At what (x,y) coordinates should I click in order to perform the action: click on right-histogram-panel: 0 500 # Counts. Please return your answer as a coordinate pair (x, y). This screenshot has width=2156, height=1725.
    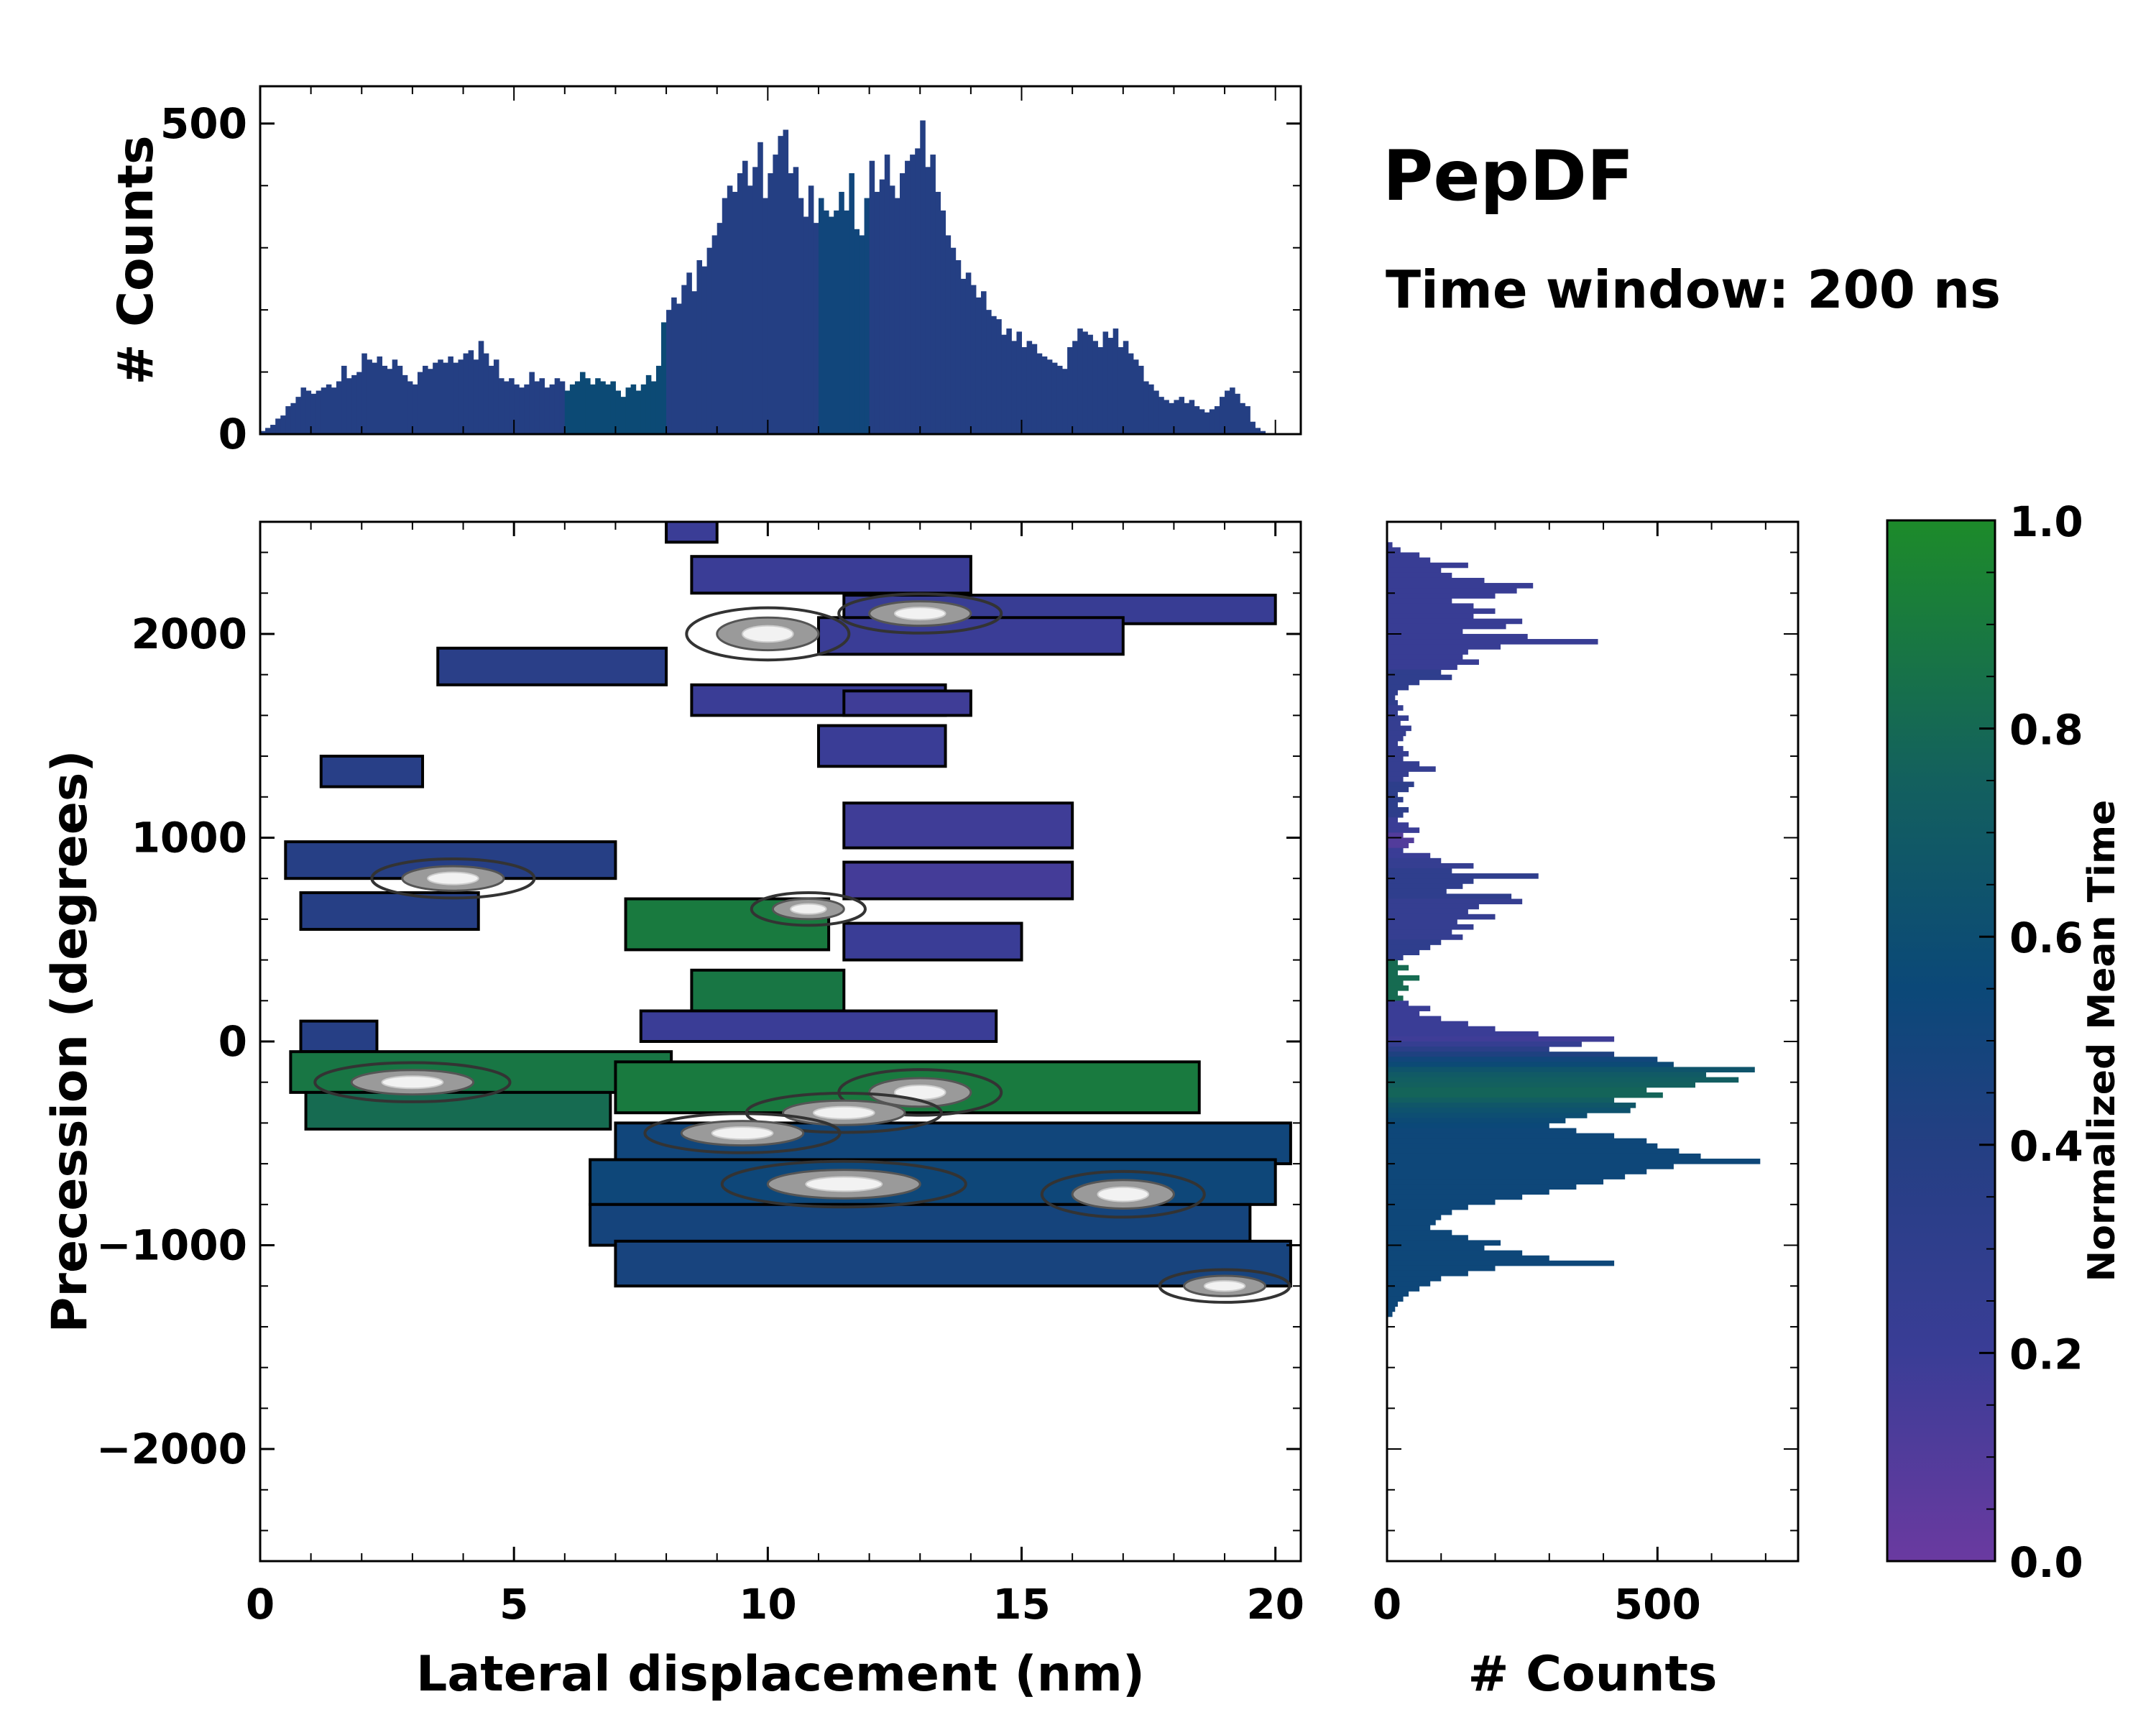
    Looking at the image, I should click on (1586, 1111).